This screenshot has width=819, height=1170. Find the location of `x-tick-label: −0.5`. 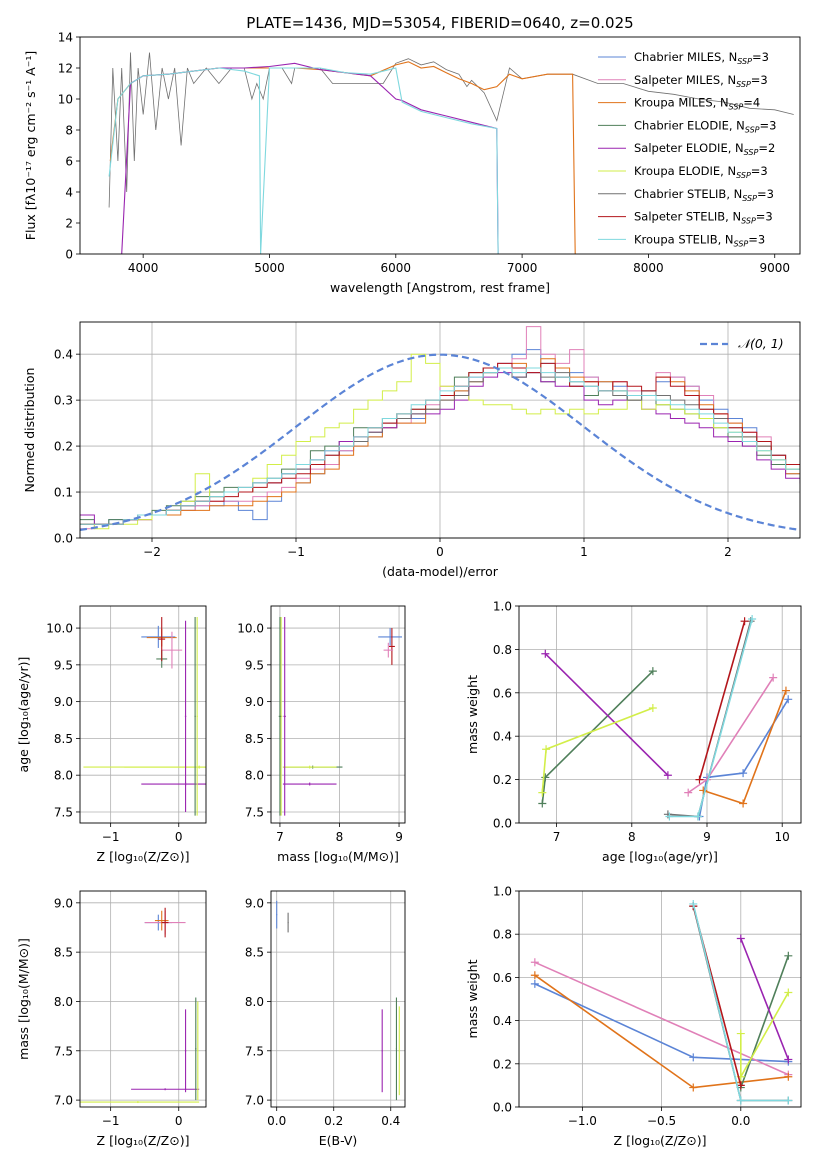

x-tick-label: −0.5 is located at coordinates (661, 1121).